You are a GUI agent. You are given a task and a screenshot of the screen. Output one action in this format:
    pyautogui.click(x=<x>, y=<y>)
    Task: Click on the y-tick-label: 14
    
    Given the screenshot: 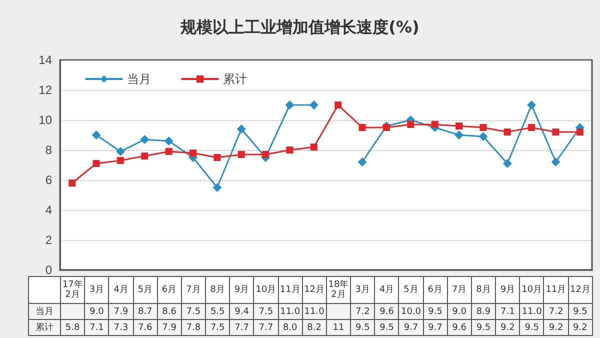 What is the action you would take?
    pyautogui.click(x=45, y=60)
    